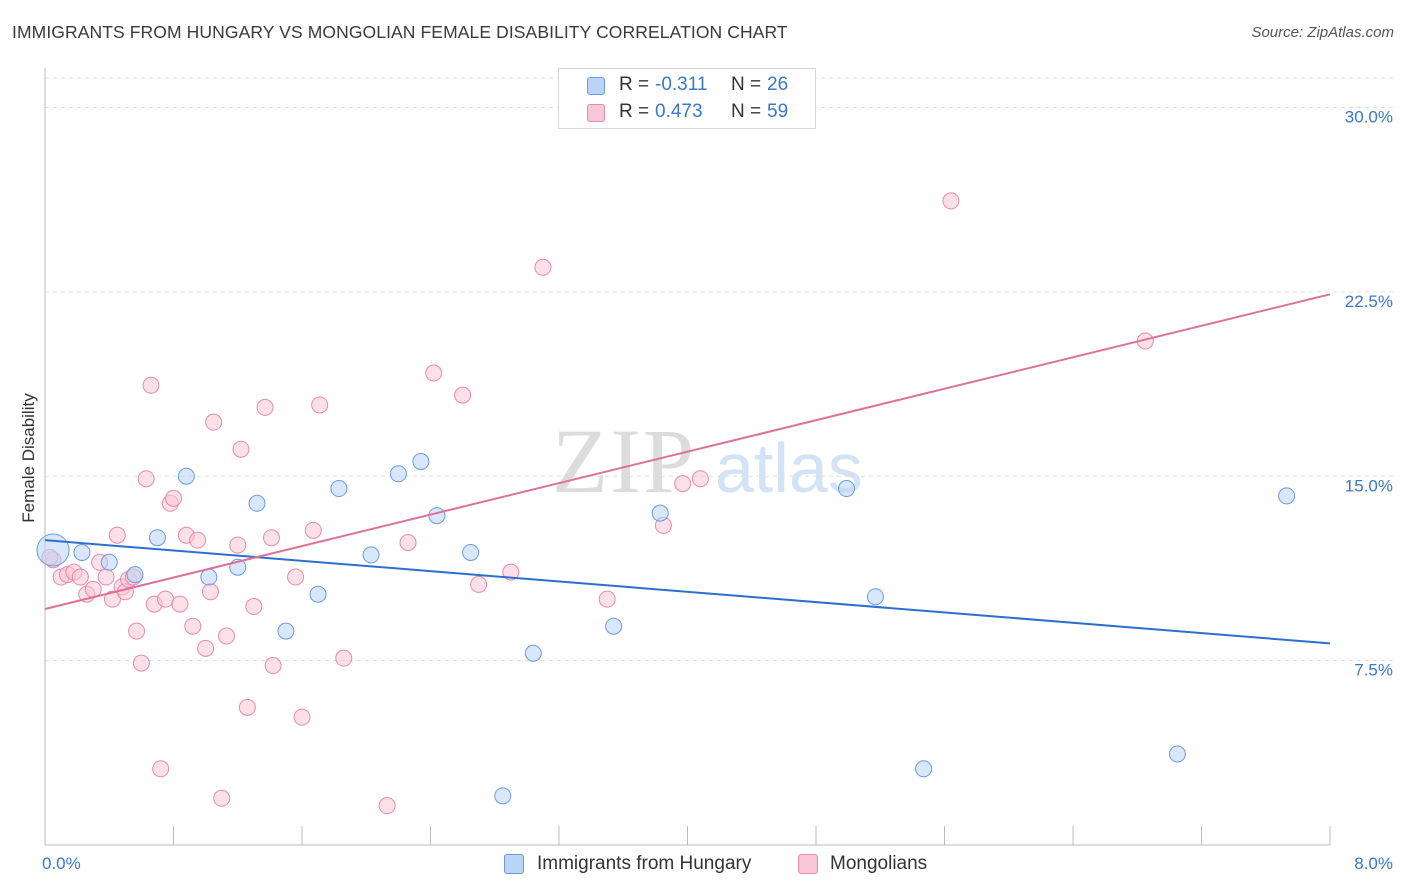 The image size is (1406, 892). What do you see at coordinates (1373, 670) in the screenshot?
I see `y-tick-label: 7.5%` at bounding box center [1373, 670].